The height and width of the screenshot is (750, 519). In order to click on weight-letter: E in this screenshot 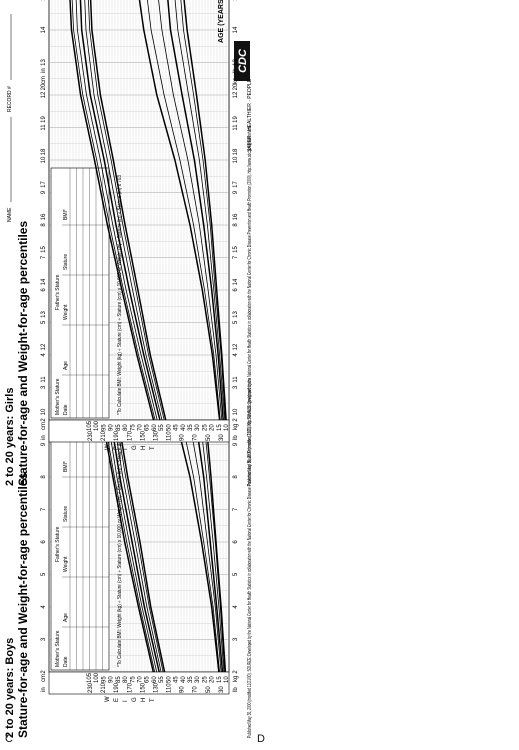, I will do `click(117, 700)`.